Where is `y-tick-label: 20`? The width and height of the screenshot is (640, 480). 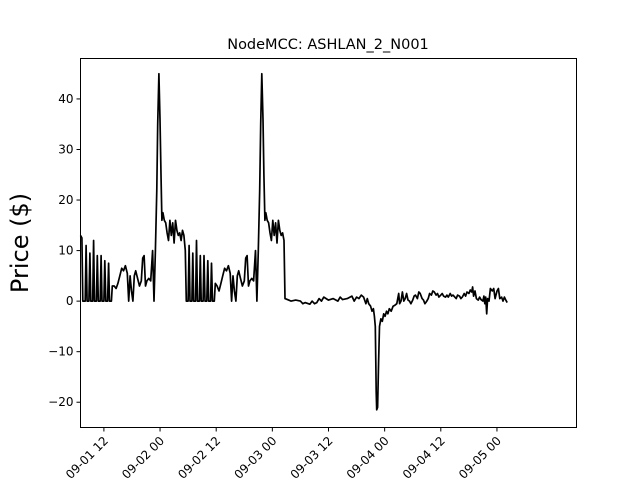 y-tick-label: 20 is located at coordinates (65, 200).